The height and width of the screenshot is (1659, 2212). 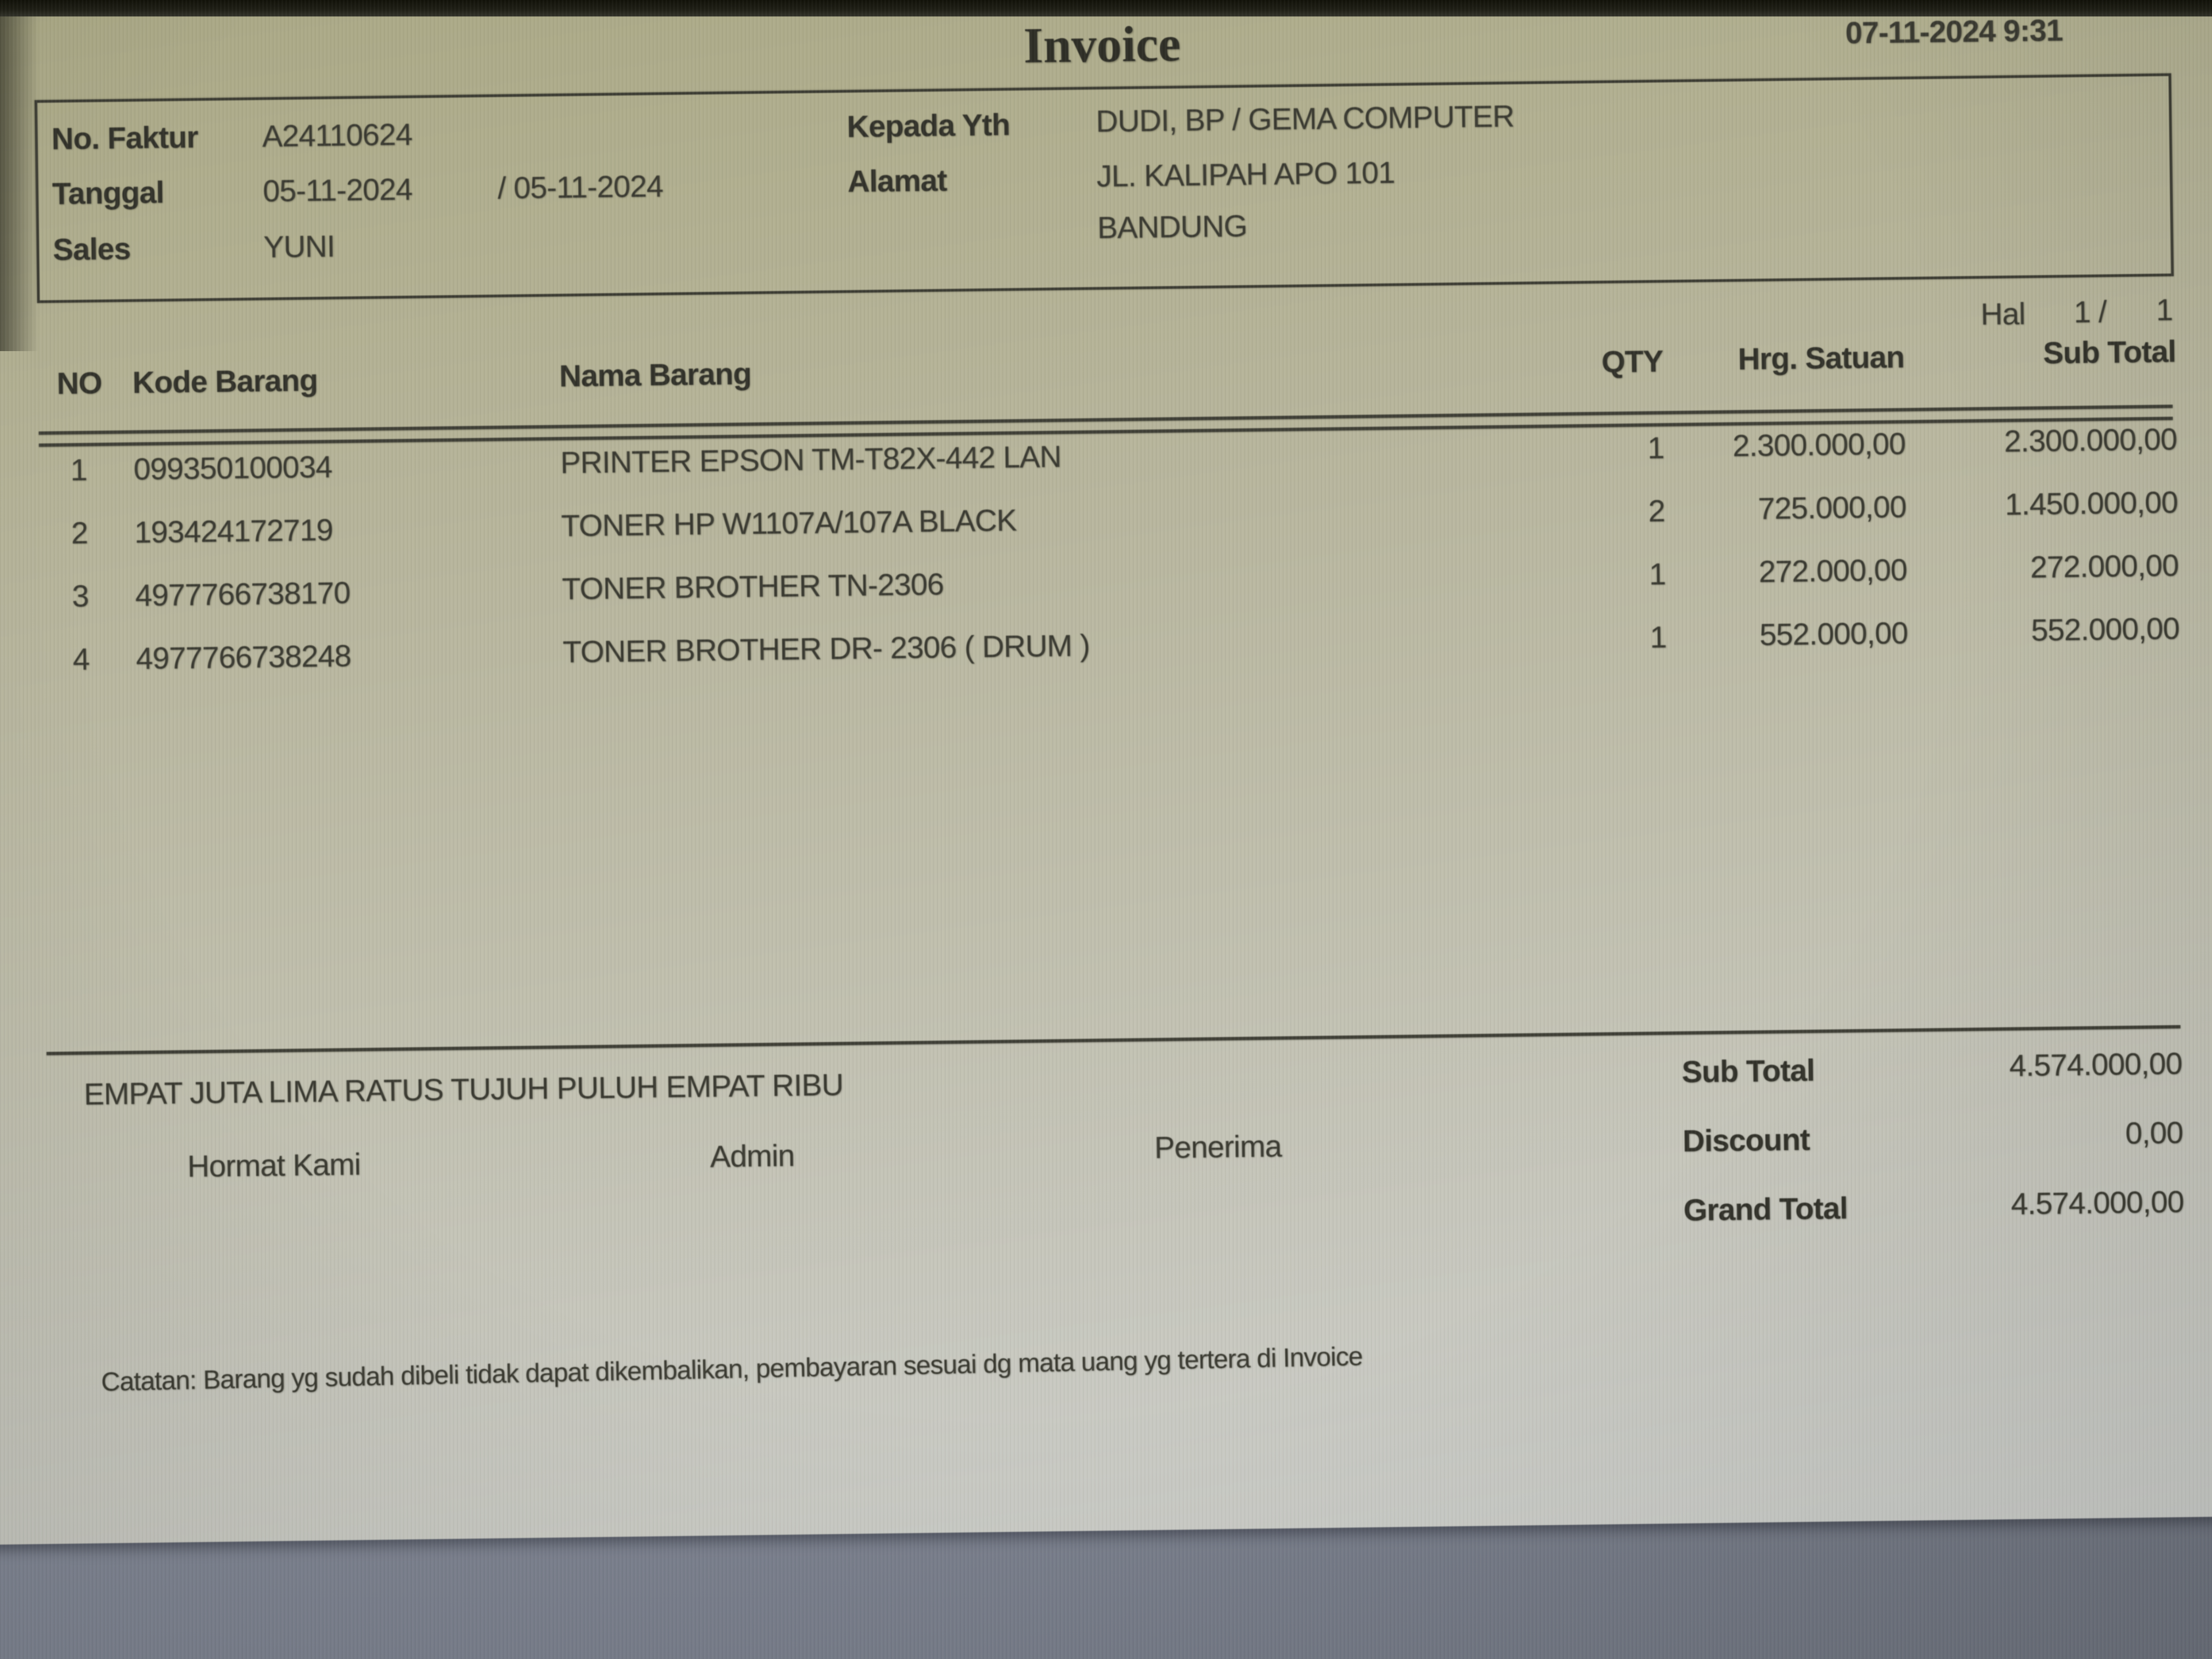 I want to click on row4-hrg: 552.000,00, so click(x=1833, y=634).